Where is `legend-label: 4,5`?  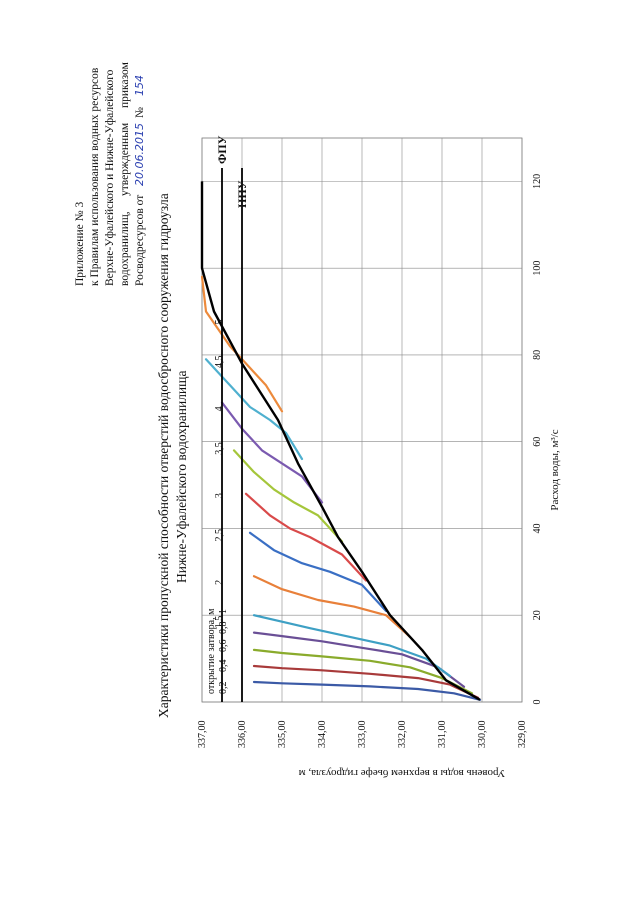
legend-label: 4,5 is located at coordinates (219, 361).